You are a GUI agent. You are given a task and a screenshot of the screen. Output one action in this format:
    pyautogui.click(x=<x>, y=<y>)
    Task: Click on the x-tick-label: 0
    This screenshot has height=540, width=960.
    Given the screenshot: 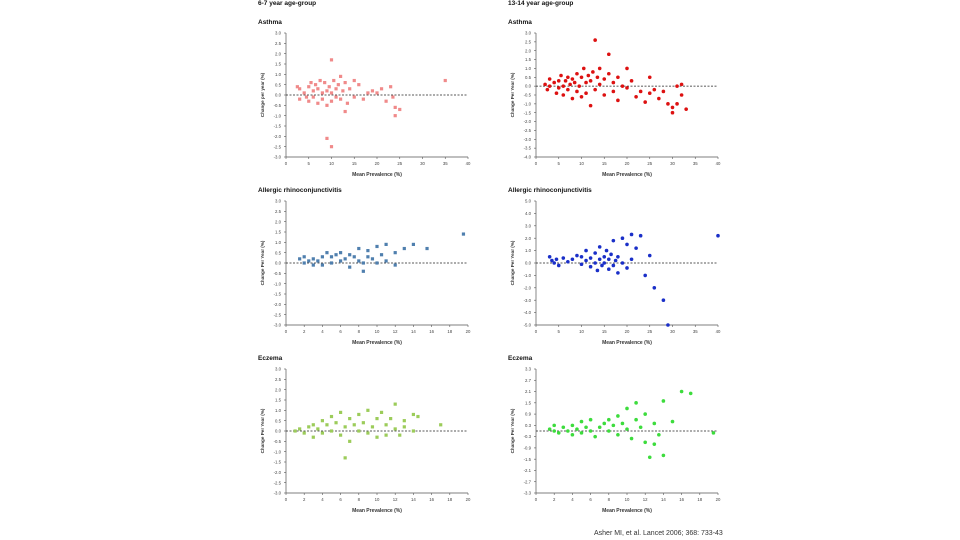 What is the action you would take?
    pyautogui.click(x=286, y=163)
    